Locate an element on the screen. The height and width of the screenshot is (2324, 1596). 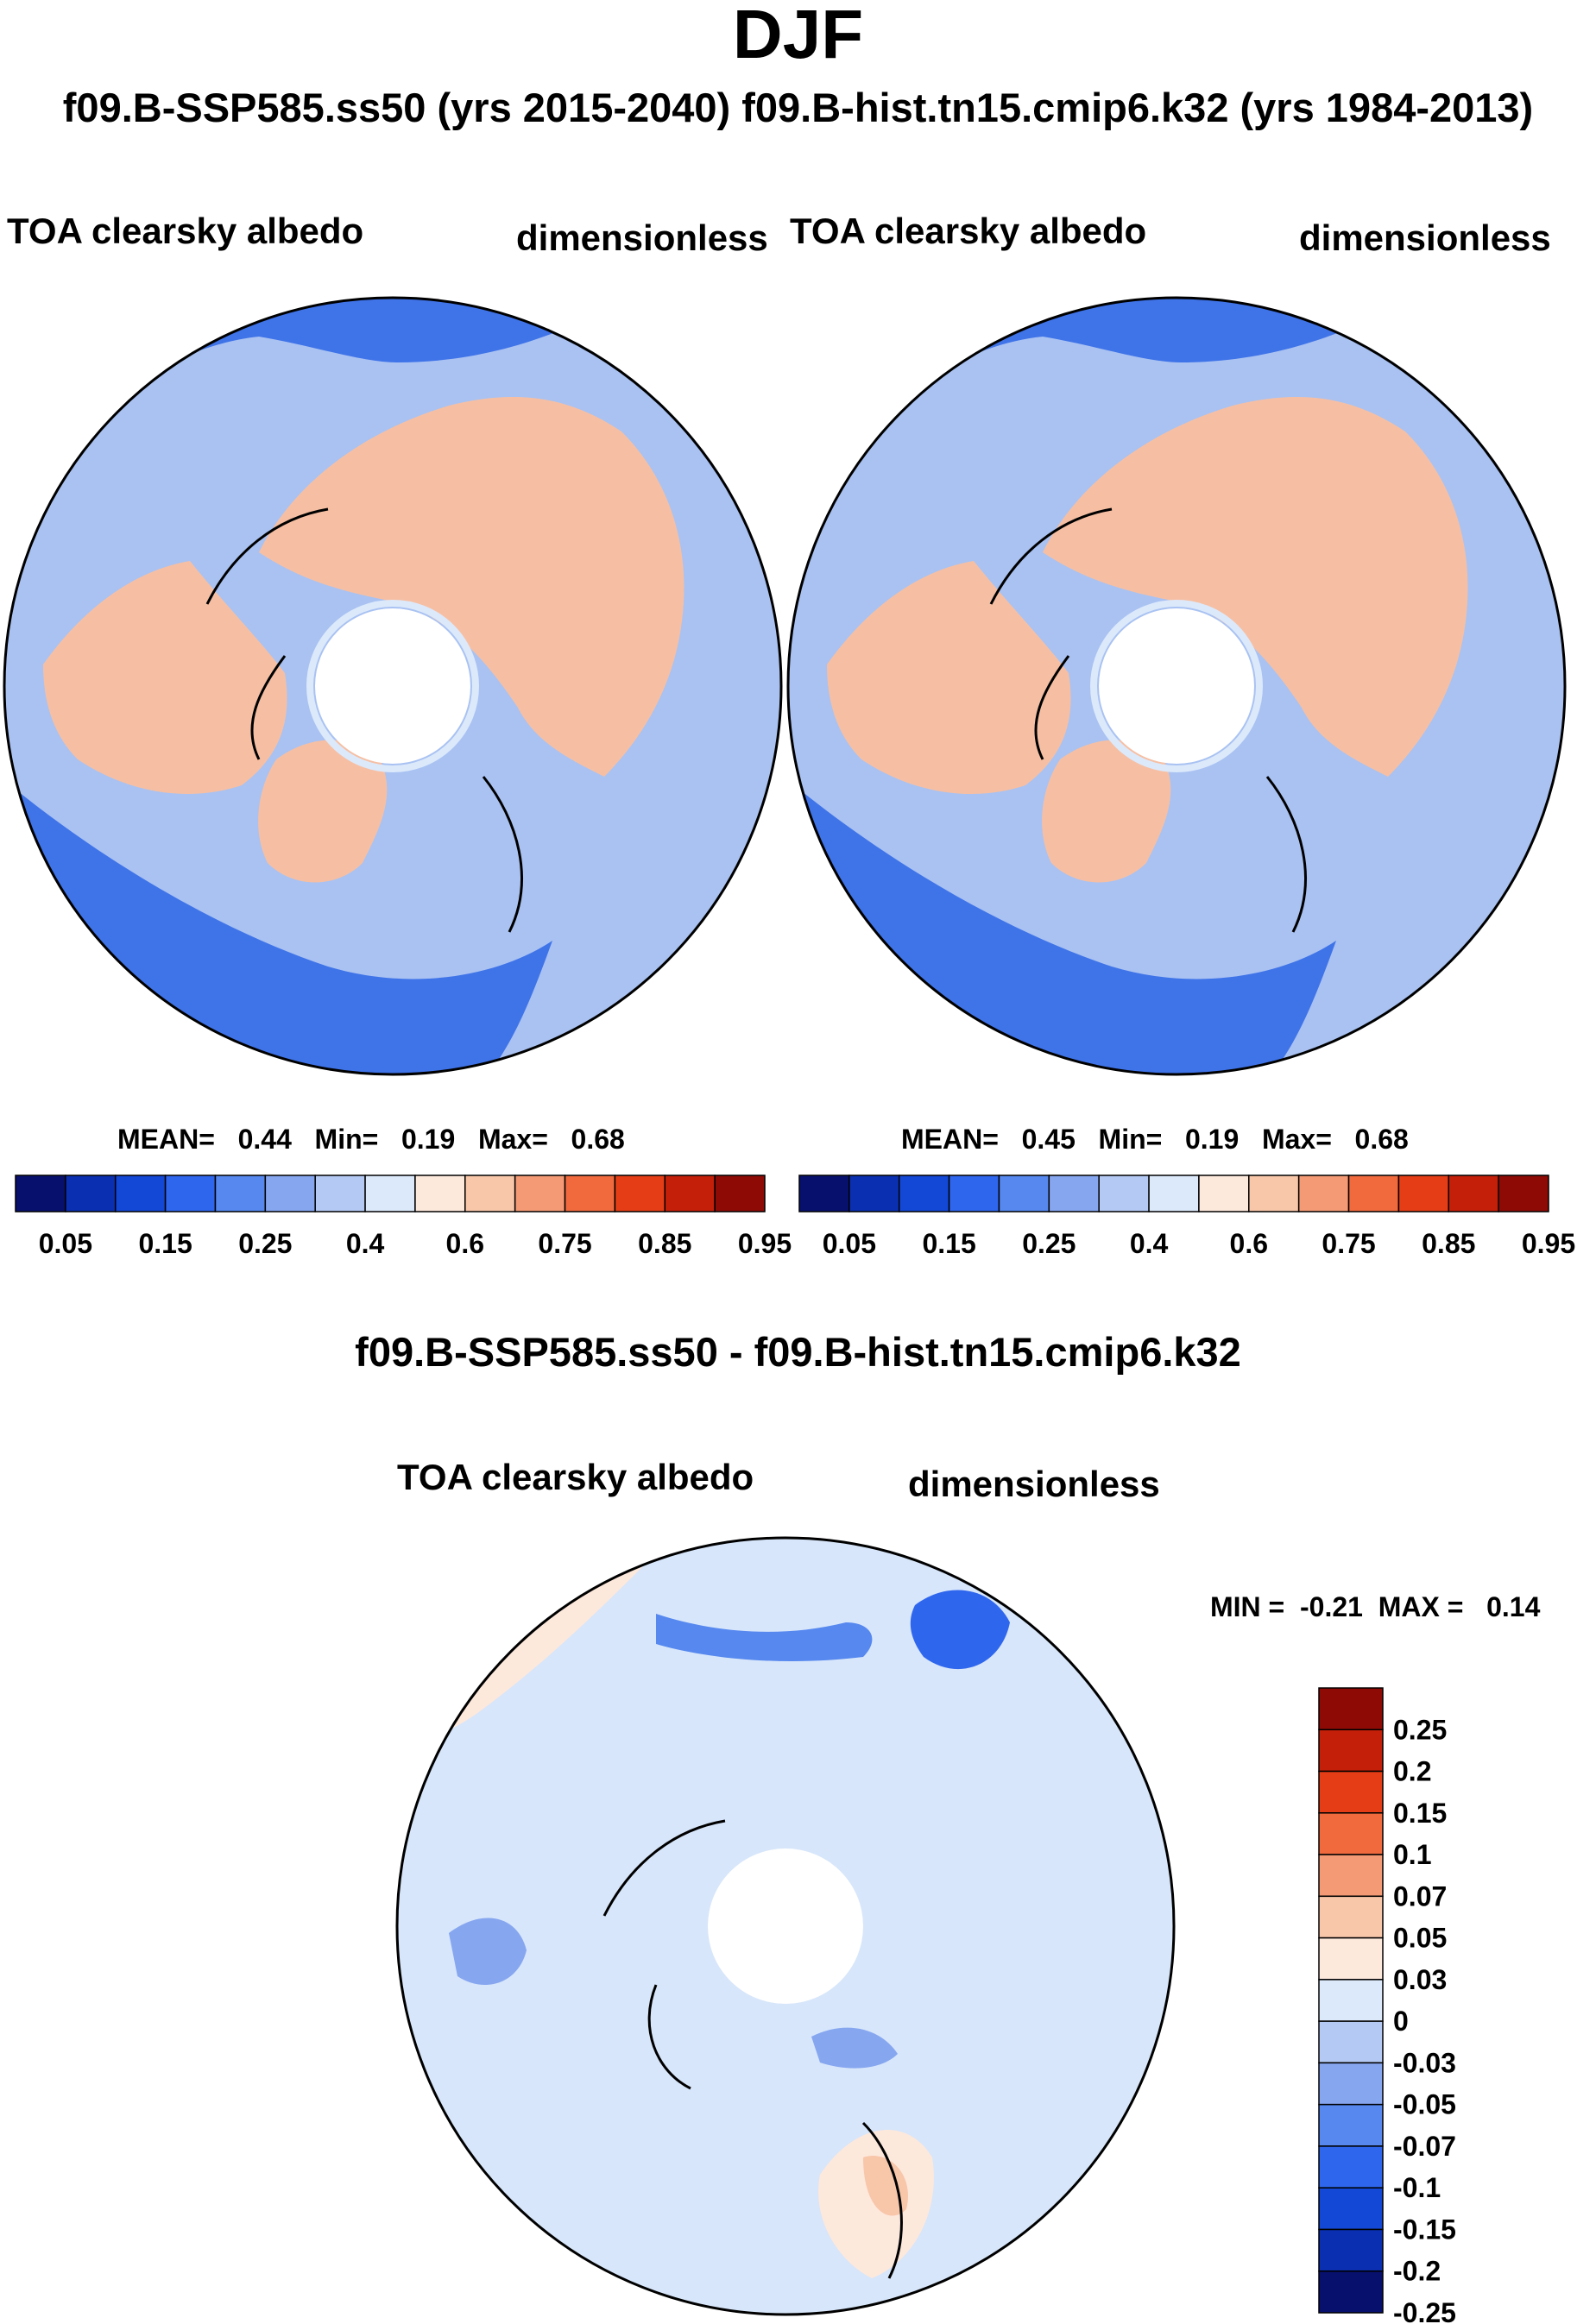
colorbar2-tick-label: 0.15 is located at coordinates (948, 1243).